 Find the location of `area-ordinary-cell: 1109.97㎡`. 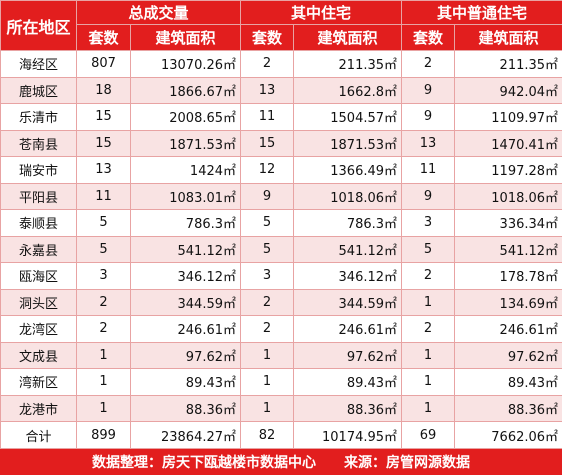

area-ordinary-cell: 1109.97㎡ is located at coordinates (508, 117).